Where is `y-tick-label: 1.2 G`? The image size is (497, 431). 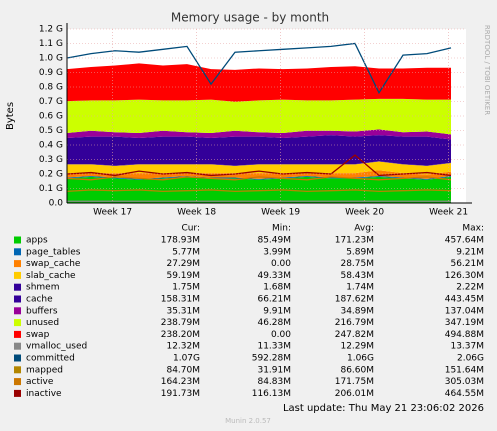
y-tick-label: 1.2 G is located at coordinates (51, 30).